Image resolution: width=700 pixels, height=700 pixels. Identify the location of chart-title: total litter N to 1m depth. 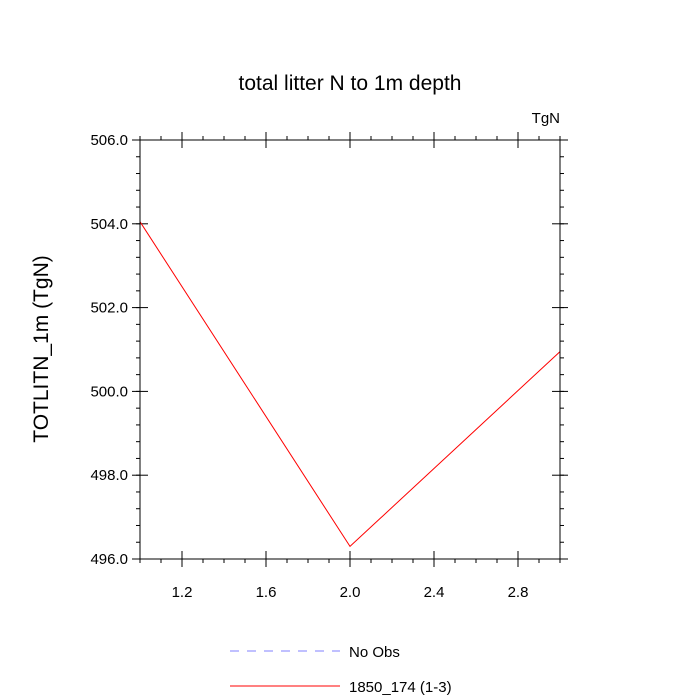
(350, 83).